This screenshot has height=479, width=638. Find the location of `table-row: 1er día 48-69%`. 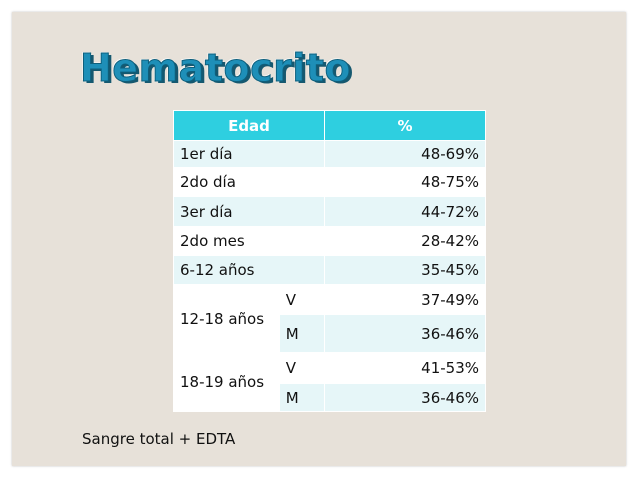

table-row: 1er día 48-69% is located at coordinates (329, 154).